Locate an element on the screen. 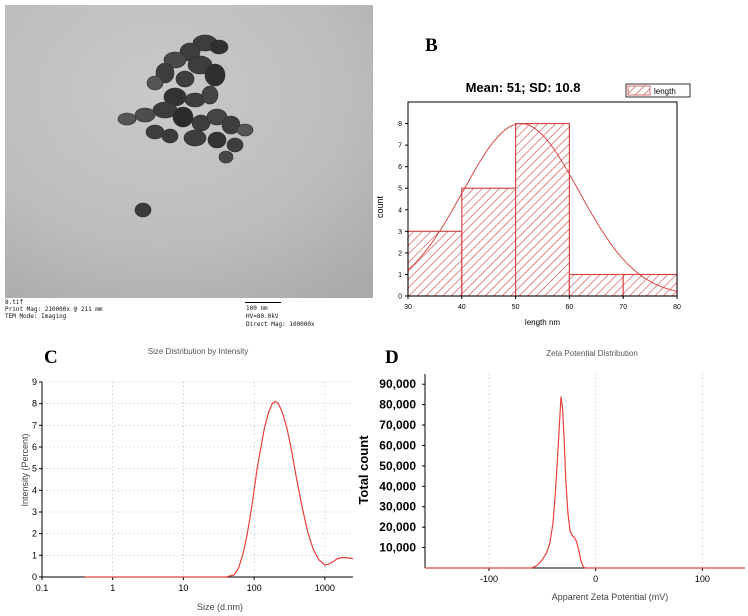 Image resolution: width=748 pixels, height=616 pixels. histogram-frame is located at coordinates (542, 199).